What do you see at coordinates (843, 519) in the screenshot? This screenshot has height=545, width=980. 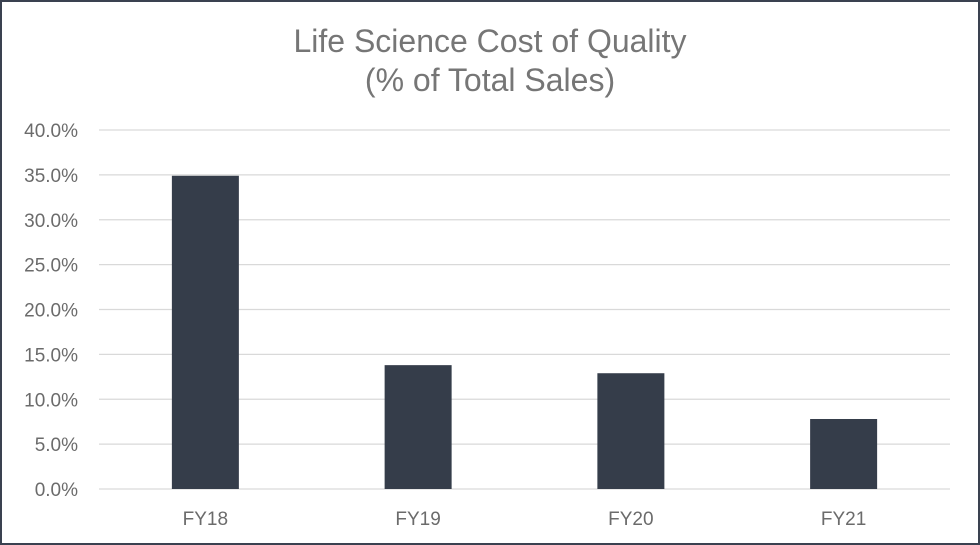 I see `x-tick-label: FY21` at bounding box center [843, 519].